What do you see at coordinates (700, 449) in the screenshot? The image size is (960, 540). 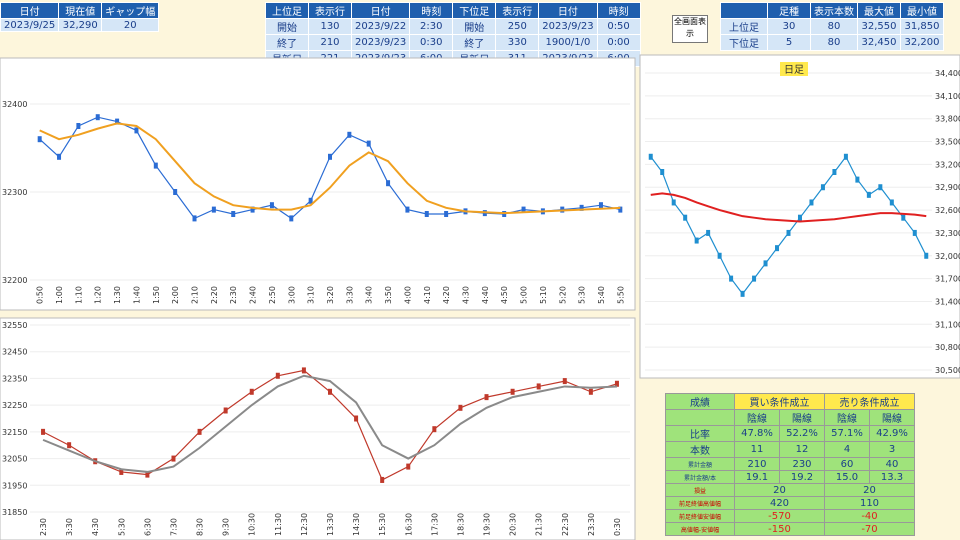 I see `cell: 本数` at bounding box center [700, 449].